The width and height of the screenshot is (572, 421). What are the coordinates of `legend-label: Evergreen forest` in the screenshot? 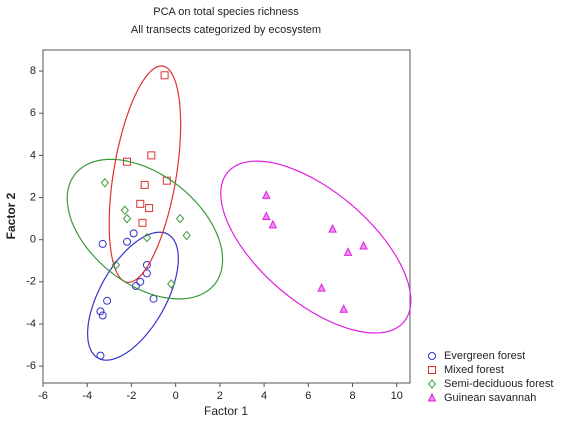 It's located at (484, 356).